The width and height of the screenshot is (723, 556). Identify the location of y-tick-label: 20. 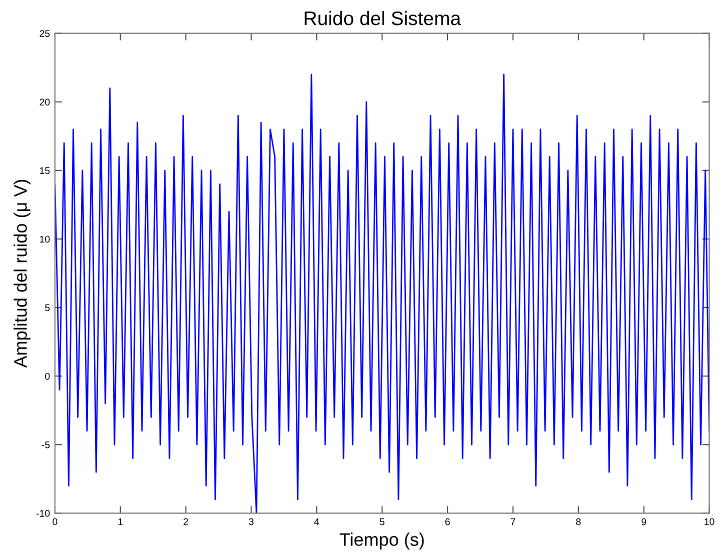
(45, 102).